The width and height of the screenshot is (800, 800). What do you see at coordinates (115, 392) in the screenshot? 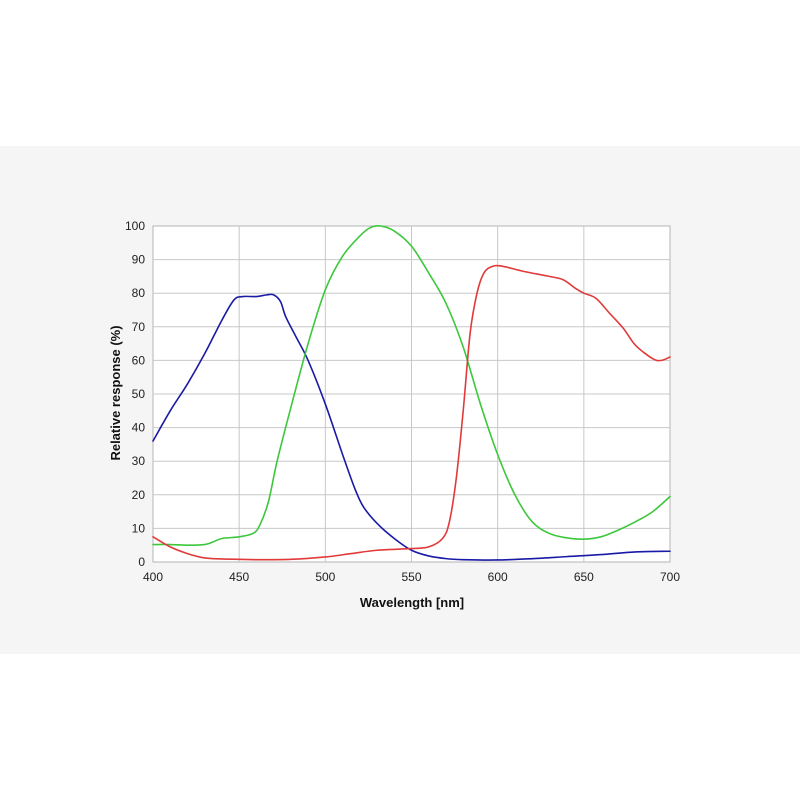
I see `y-axis-title: Relative response (%)` at bounding box center [115, 392].